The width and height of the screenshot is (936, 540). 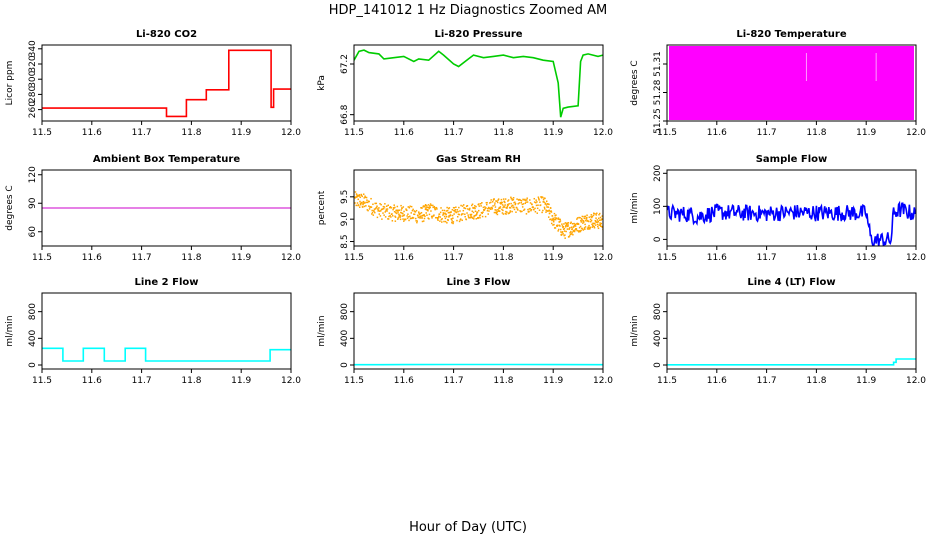 I want to click on x-tick-label: 11.5, so click(x=354, y=133).